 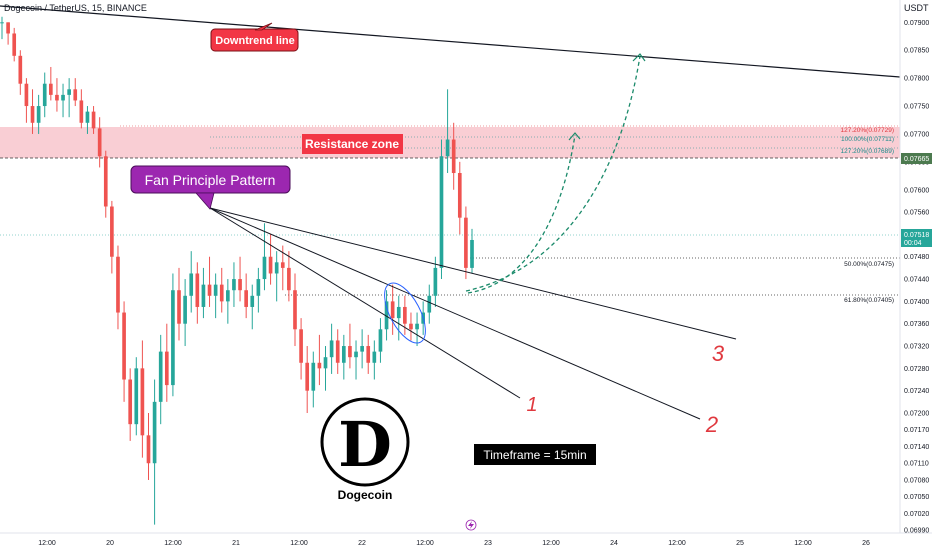 I want to click on y-tick-label: 0.07050, so click(x=916, y=497).